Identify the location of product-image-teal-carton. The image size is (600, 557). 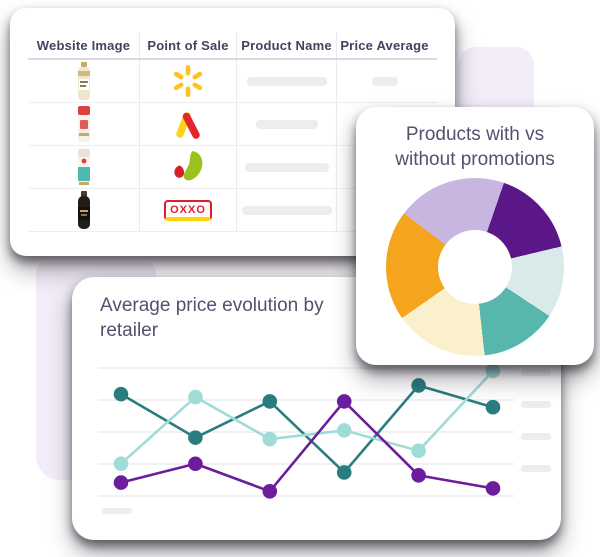
(83, 167).